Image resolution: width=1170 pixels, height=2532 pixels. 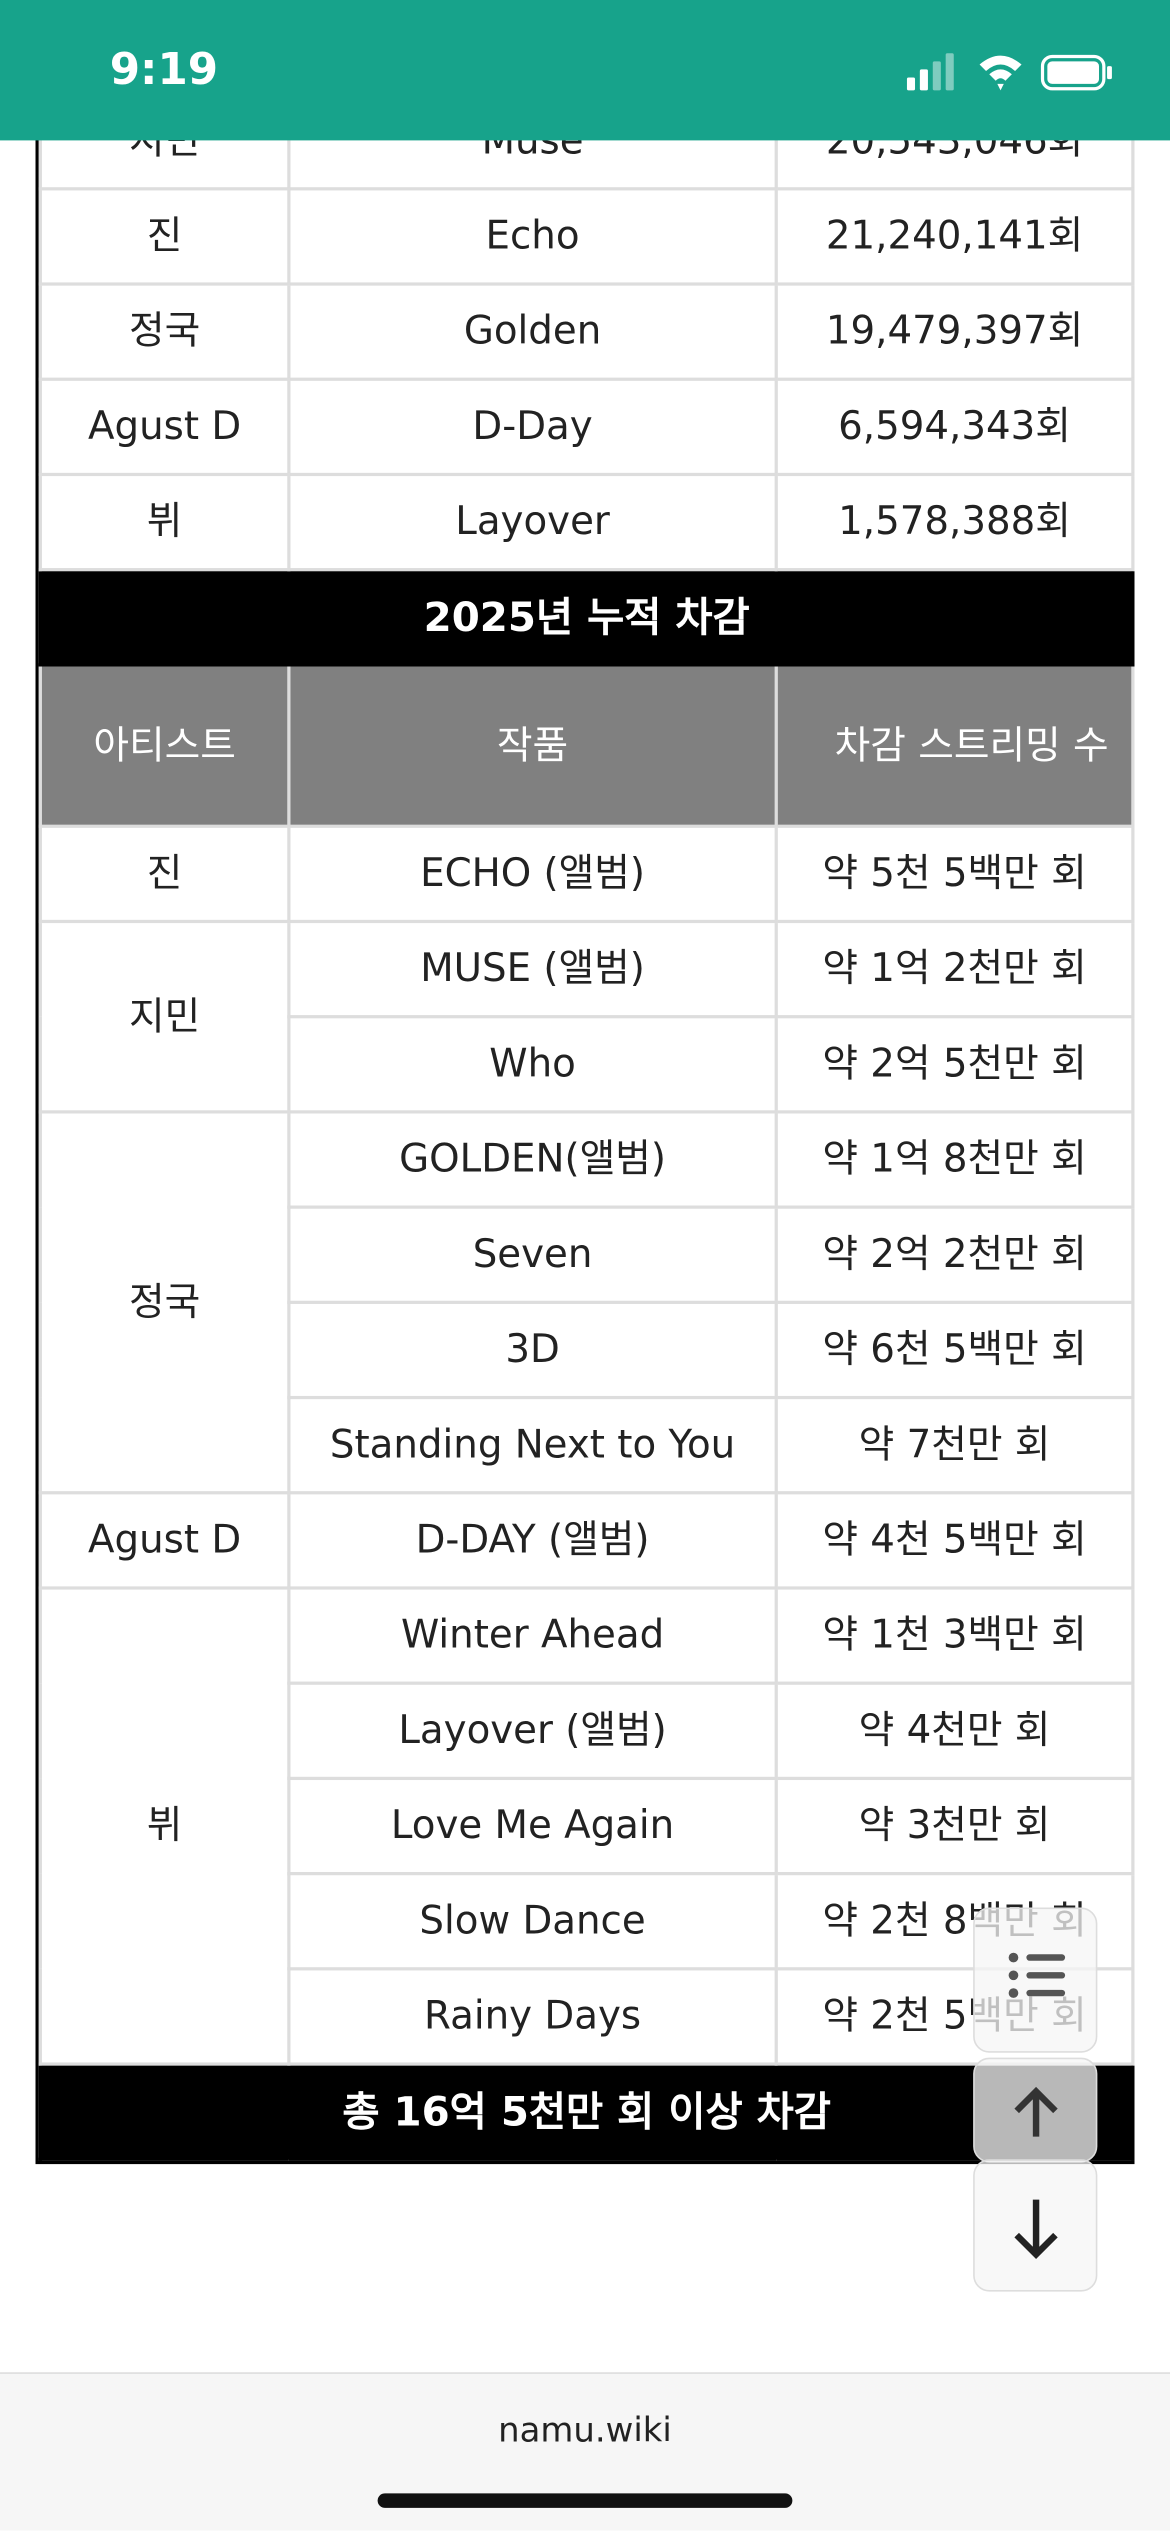 I want to click on count-cell: 약 5천 5백만 회, so click(x=954, y=874).